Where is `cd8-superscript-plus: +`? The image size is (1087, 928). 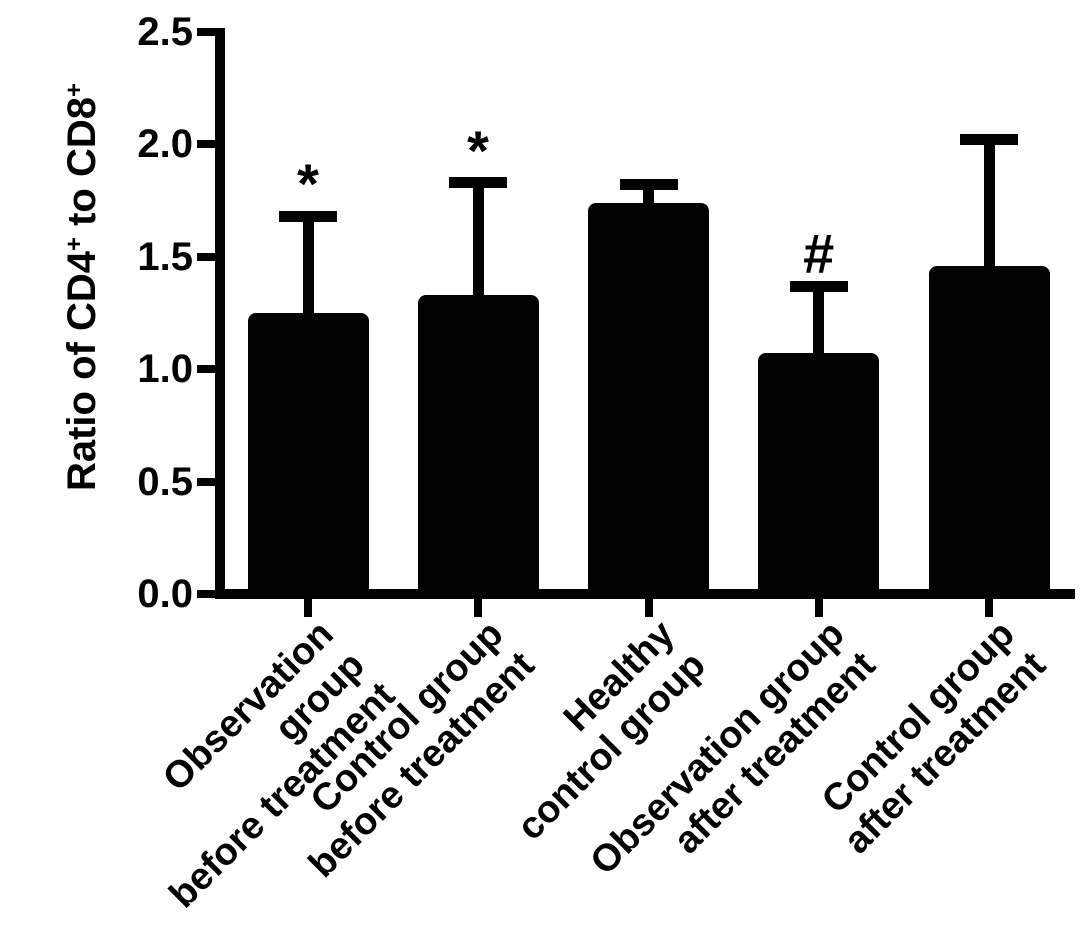
cd8-superscript-plus: + is located at coordinates (74, 89).